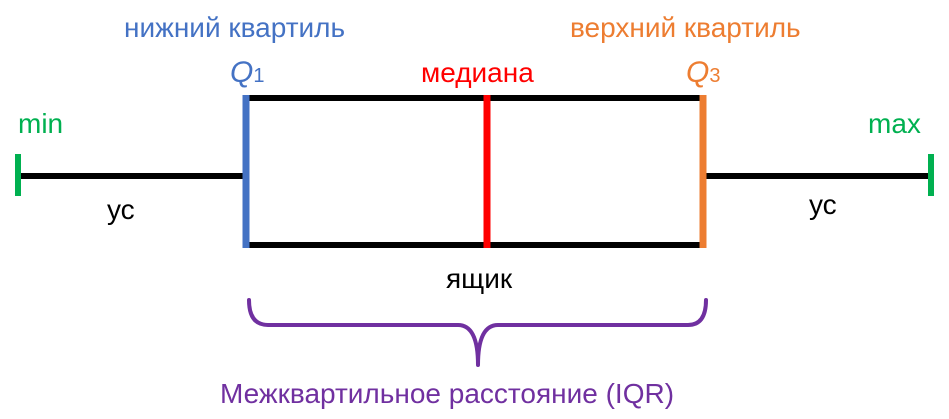 The image size is (949, 419). Describe the element at coordinates (447, 393) in the screenshot. I see `iqr-label: Межквартильное расстояние (IQR)` at that location.